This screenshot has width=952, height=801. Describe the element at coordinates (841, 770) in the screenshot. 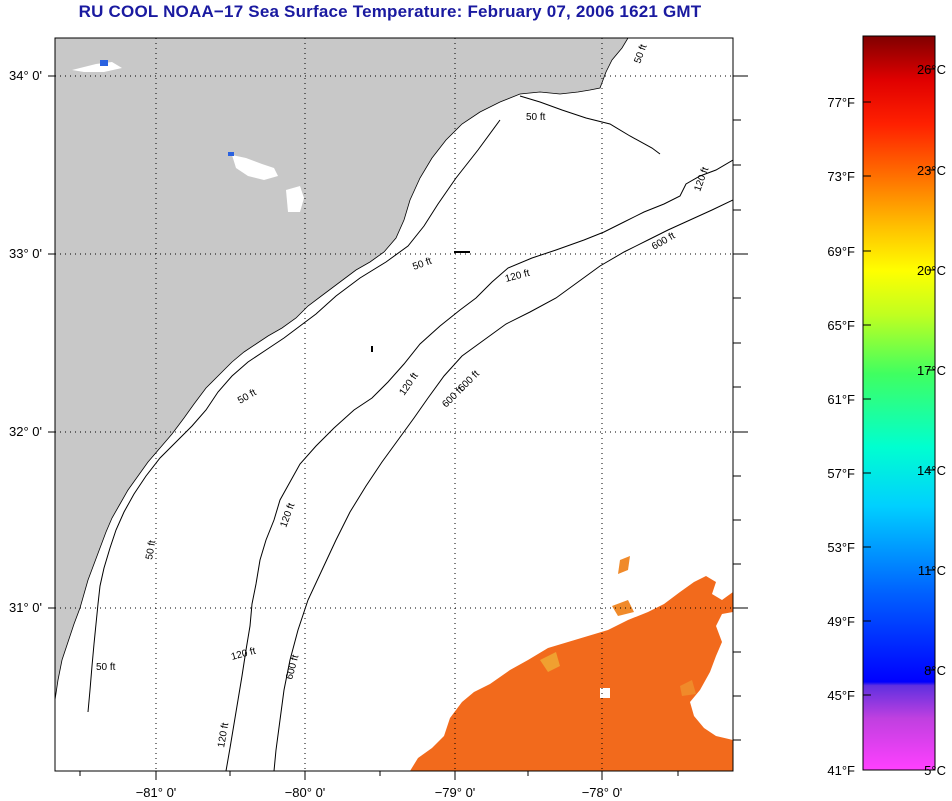

I see `colorbar-label-f: 41°F` at that location.